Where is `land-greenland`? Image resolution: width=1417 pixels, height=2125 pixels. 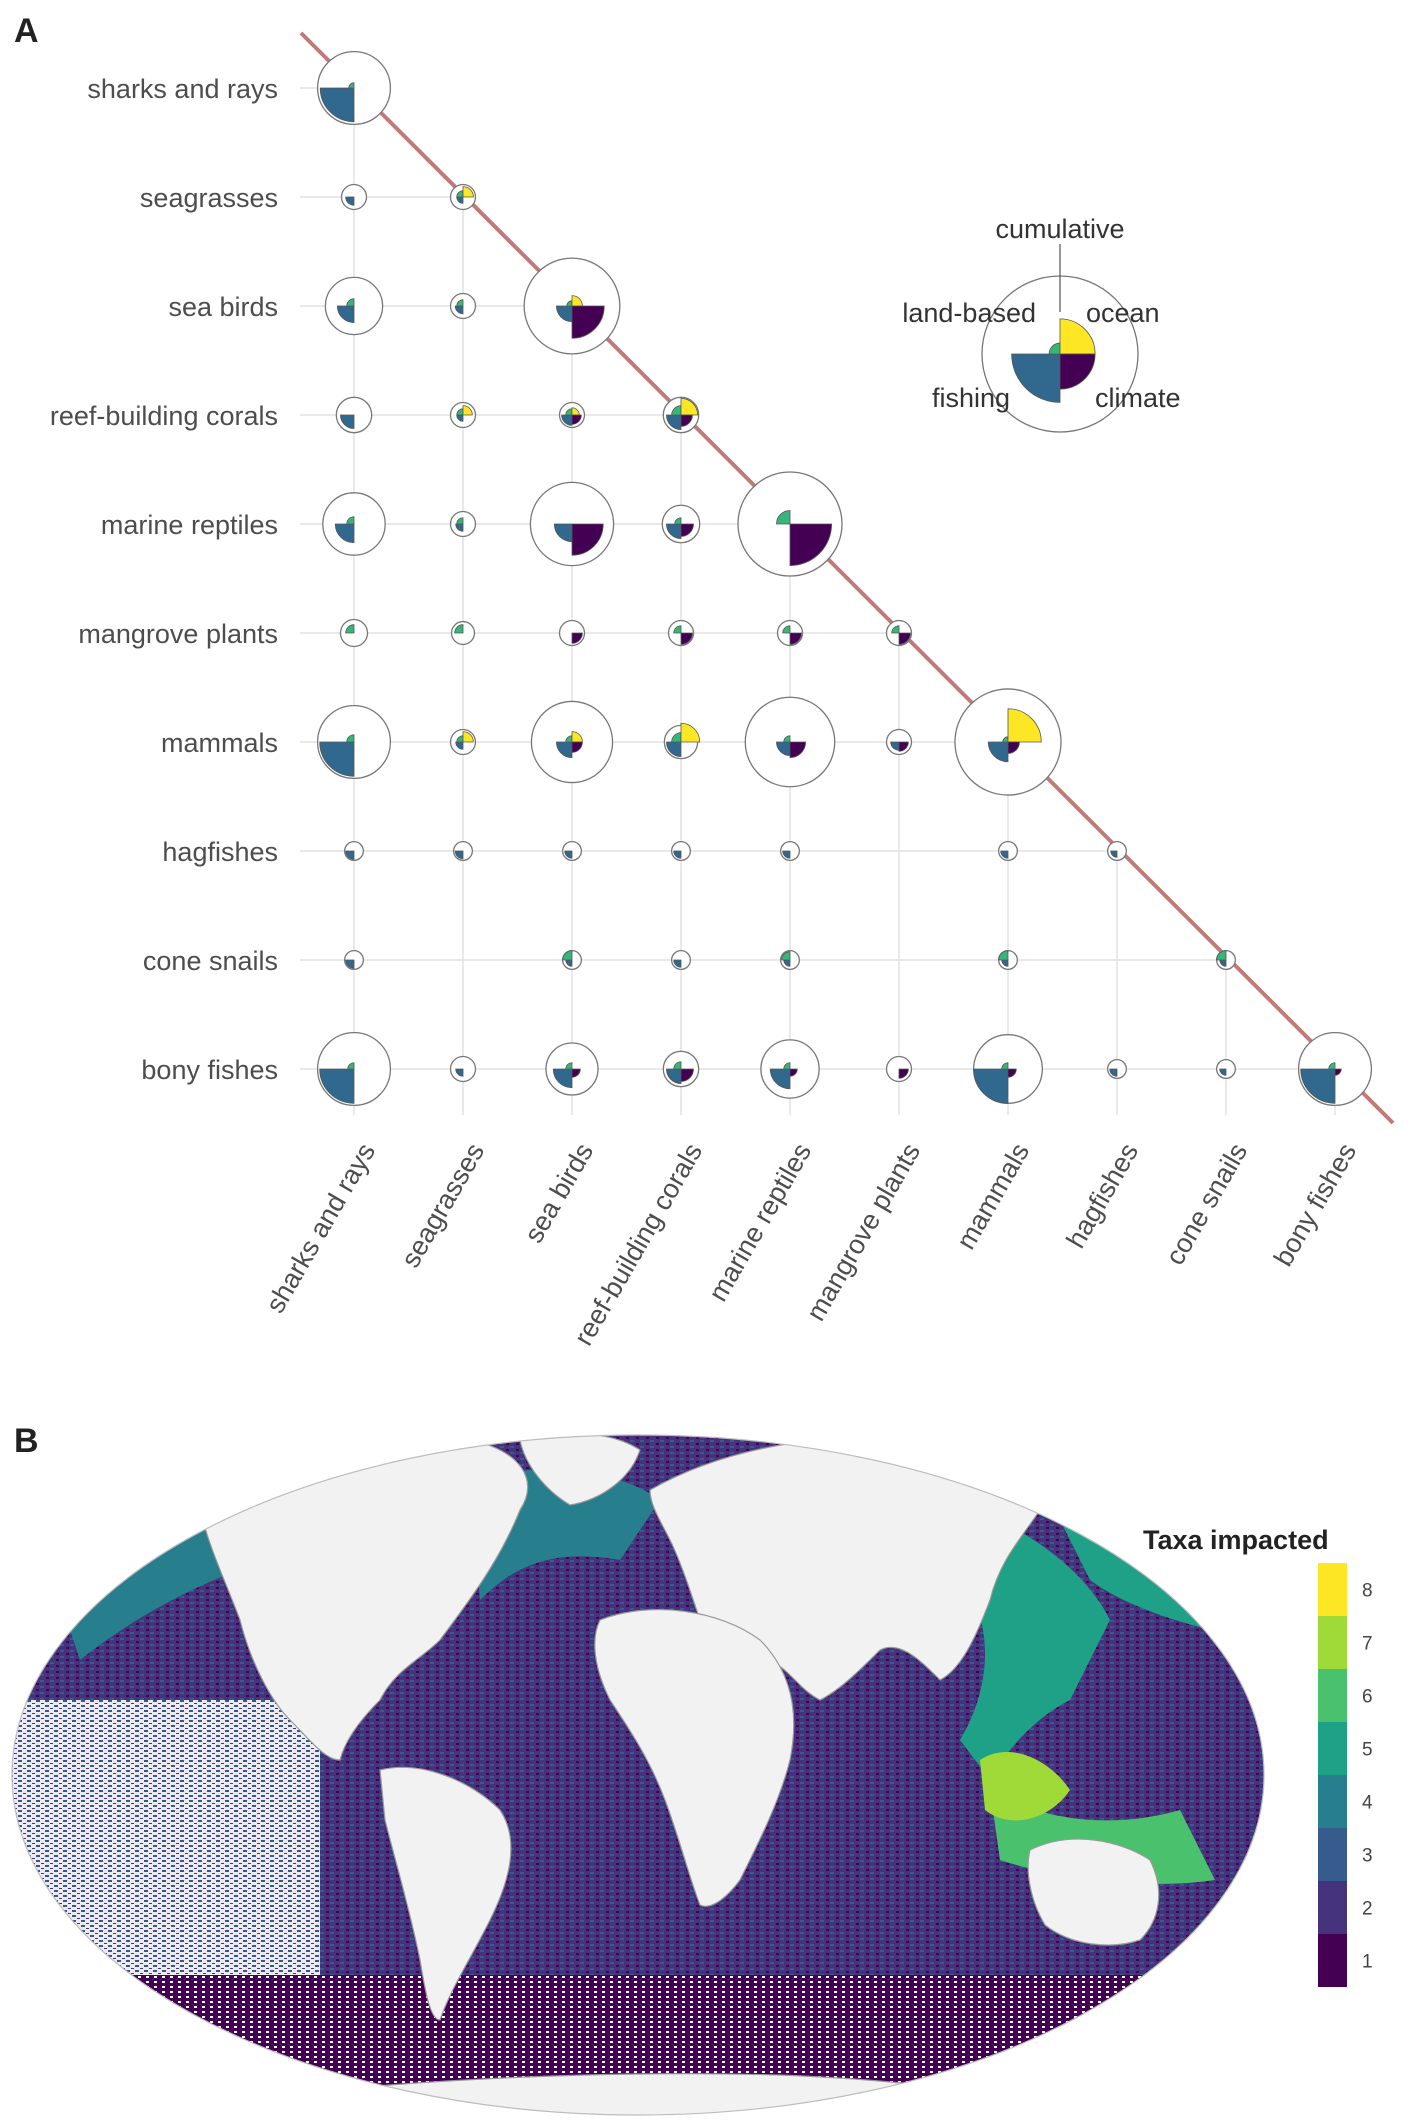
land-greenland is located at coordinates (580, 1470).